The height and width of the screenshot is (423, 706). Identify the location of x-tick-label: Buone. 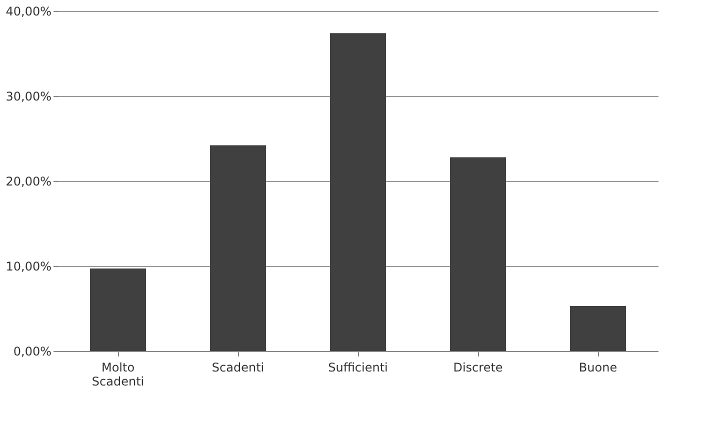
(598, 367).